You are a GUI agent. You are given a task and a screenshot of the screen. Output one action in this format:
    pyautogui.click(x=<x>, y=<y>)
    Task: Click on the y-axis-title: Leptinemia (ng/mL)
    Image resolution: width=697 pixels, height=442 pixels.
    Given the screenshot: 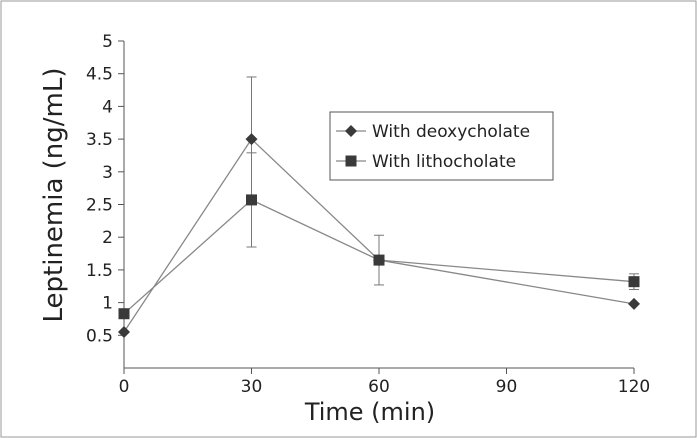 What is the action you would take?
    pyautogui.click(x=54, y=194)
    